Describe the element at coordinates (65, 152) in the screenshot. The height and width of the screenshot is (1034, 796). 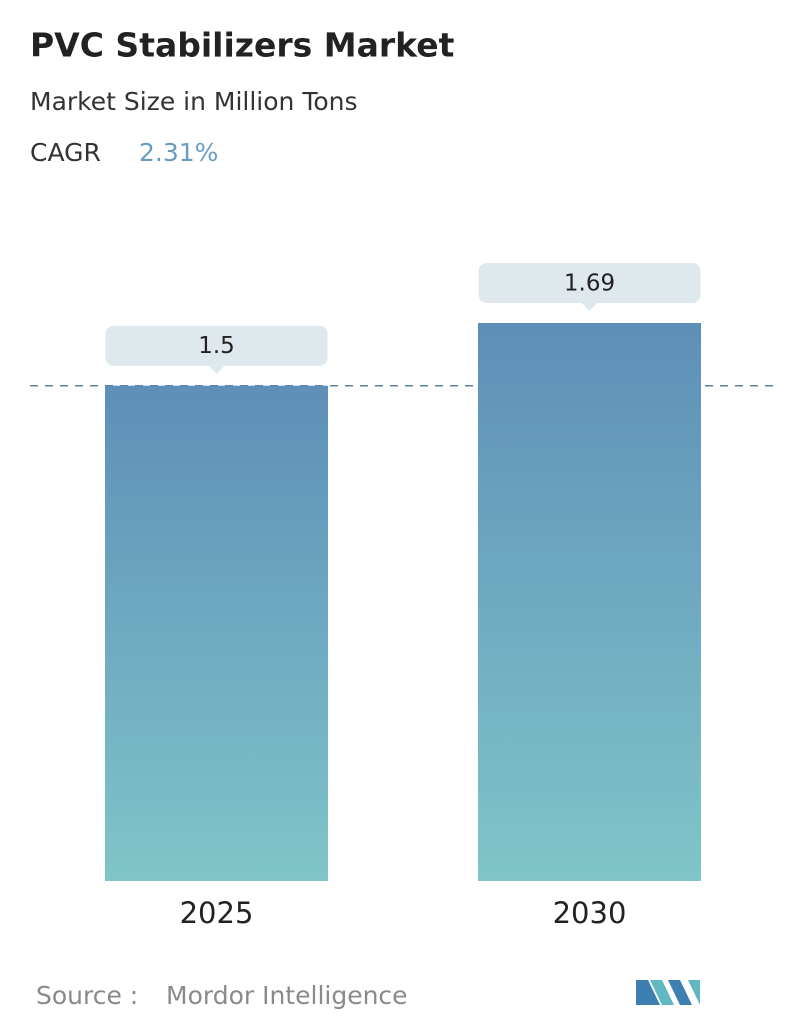
I see `cagr-label: CAGR` at that location.